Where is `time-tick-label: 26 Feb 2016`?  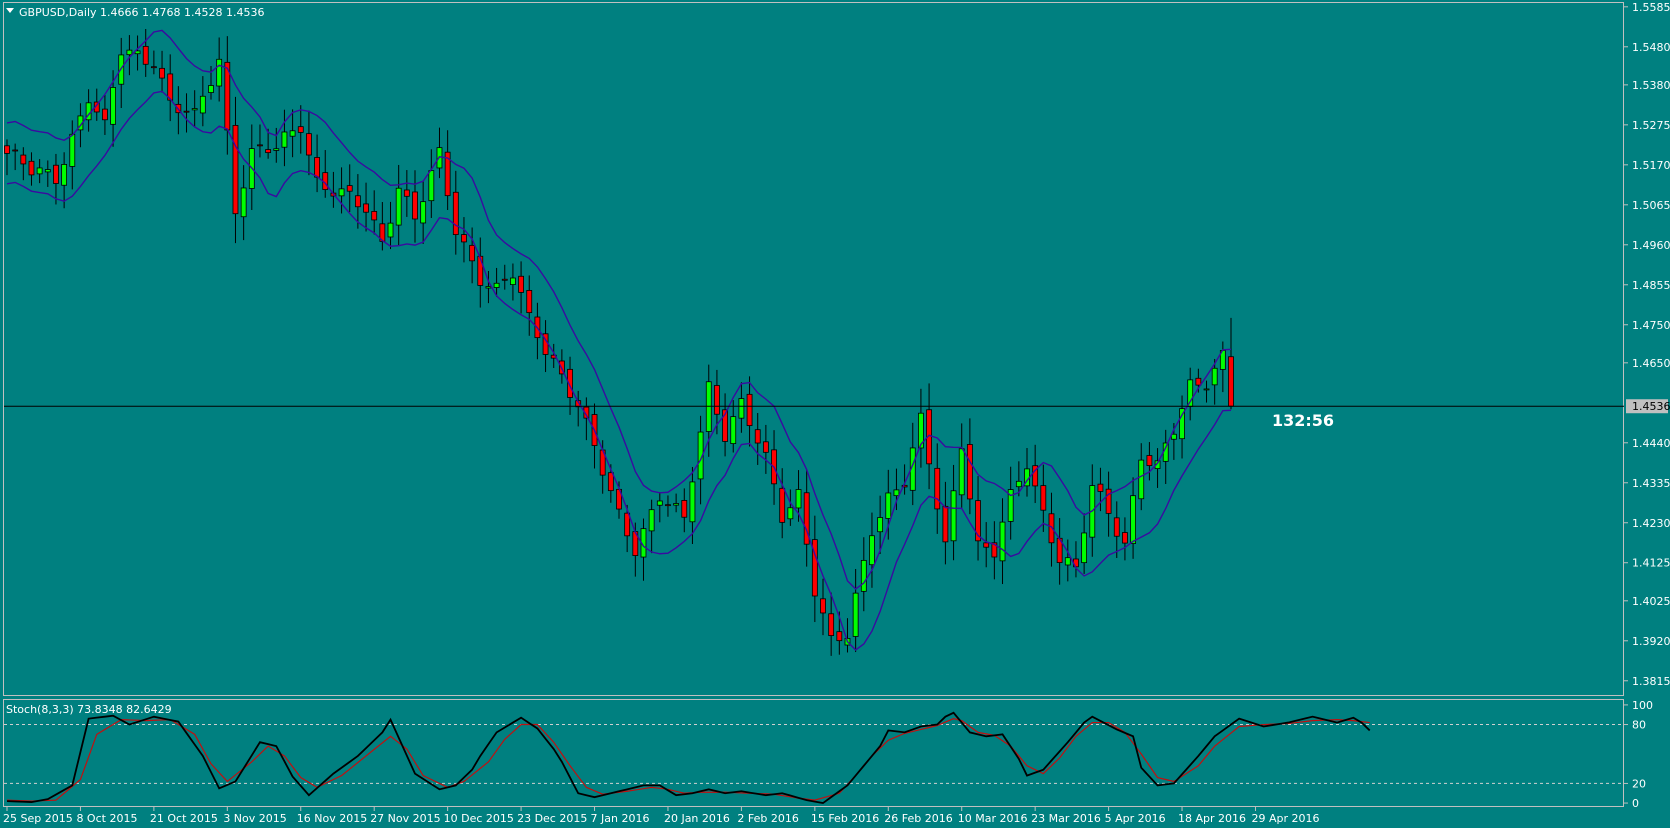
time-tick-label: 26 Feb 2016 is located at coordinates (918, 818).